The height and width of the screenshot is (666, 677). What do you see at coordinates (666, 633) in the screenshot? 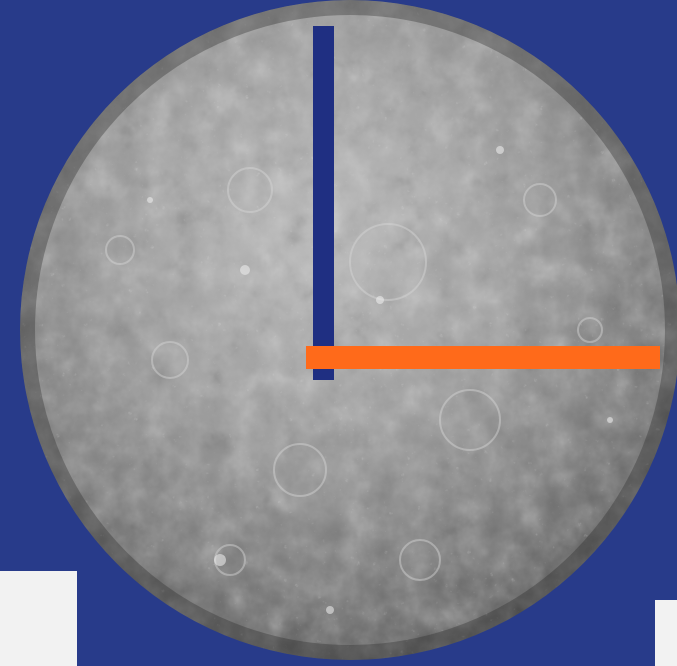
I see `bottom-right-panel` at bounding box center [666, 633].